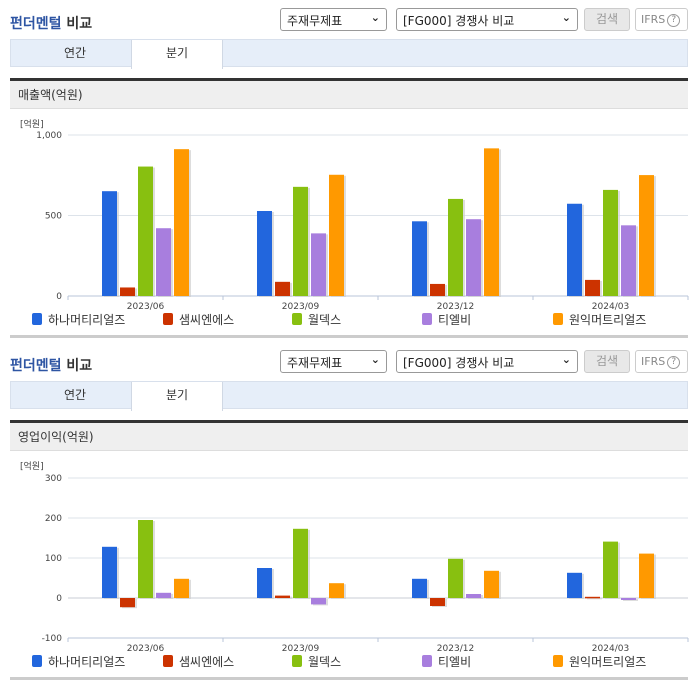  I want to click on y-tick-label: 200, so click(53, 519).